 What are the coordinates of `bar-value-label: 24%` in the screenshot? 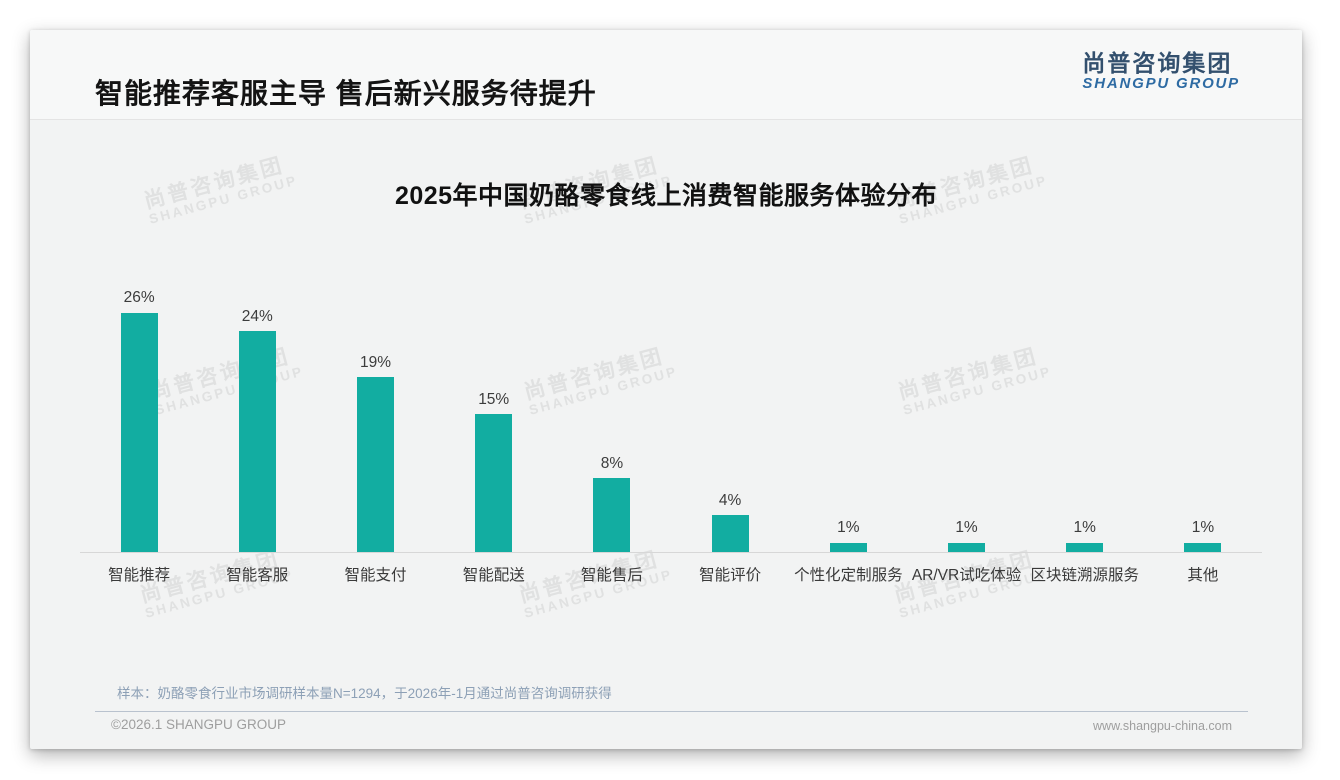 It's located at (257, 316).